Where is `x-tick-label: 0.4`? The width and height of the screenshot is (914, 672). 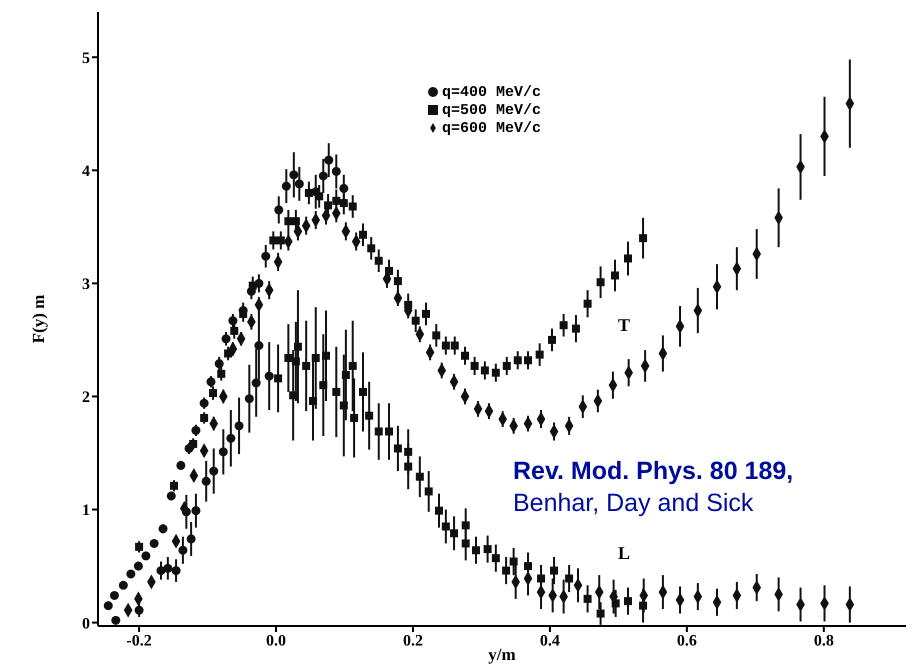
x-tick-label: 0.4 is located at coordinates (550, 641).